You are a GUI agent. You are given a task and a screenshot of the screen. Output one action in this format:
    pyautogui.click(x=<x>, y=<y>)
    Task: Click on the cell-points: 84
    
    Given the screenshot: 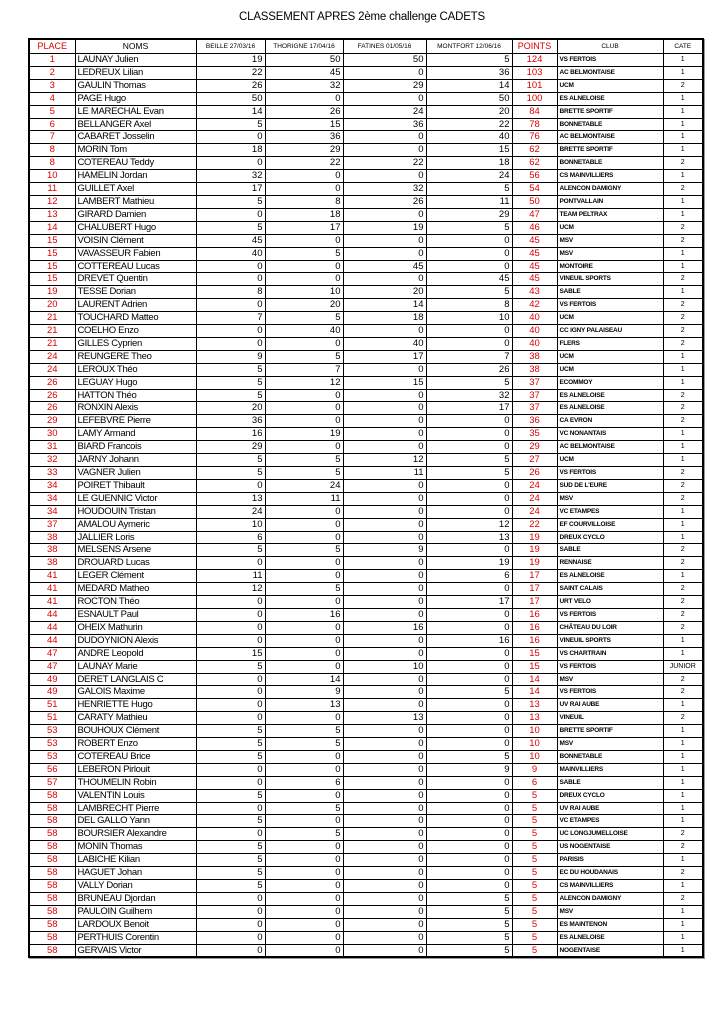 What is the action you would take?
    pyautogui.click(x=534, y=111)
    